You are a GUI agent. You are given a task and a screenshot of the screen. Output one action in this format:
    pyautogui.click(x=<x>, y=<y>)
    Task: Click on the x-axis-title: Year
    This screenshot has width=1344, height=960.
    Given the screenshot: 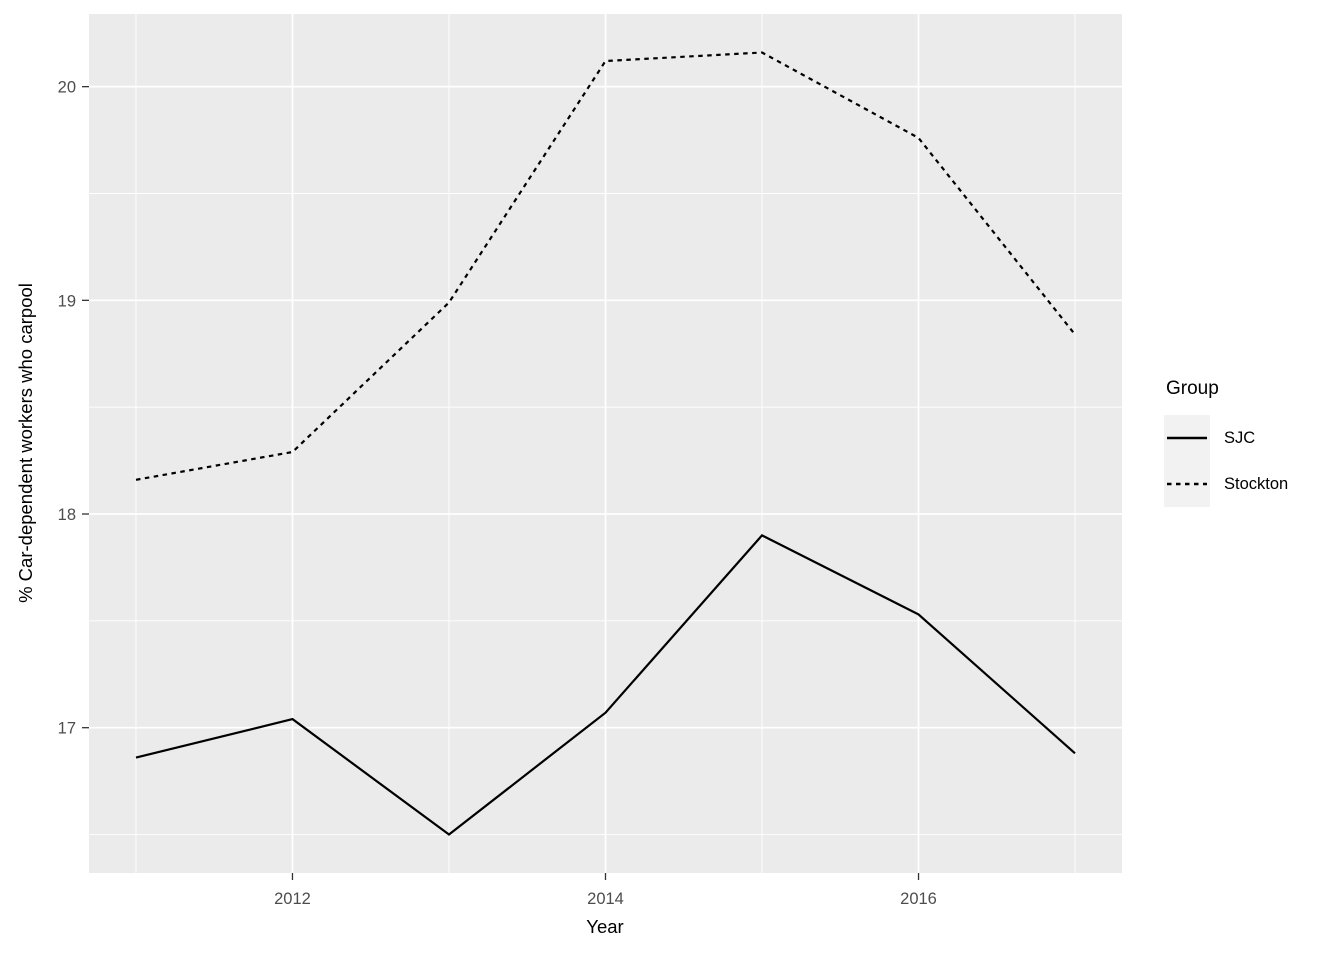 What is the action you would take?
    pyautogui.click(x=605, y=926)
    